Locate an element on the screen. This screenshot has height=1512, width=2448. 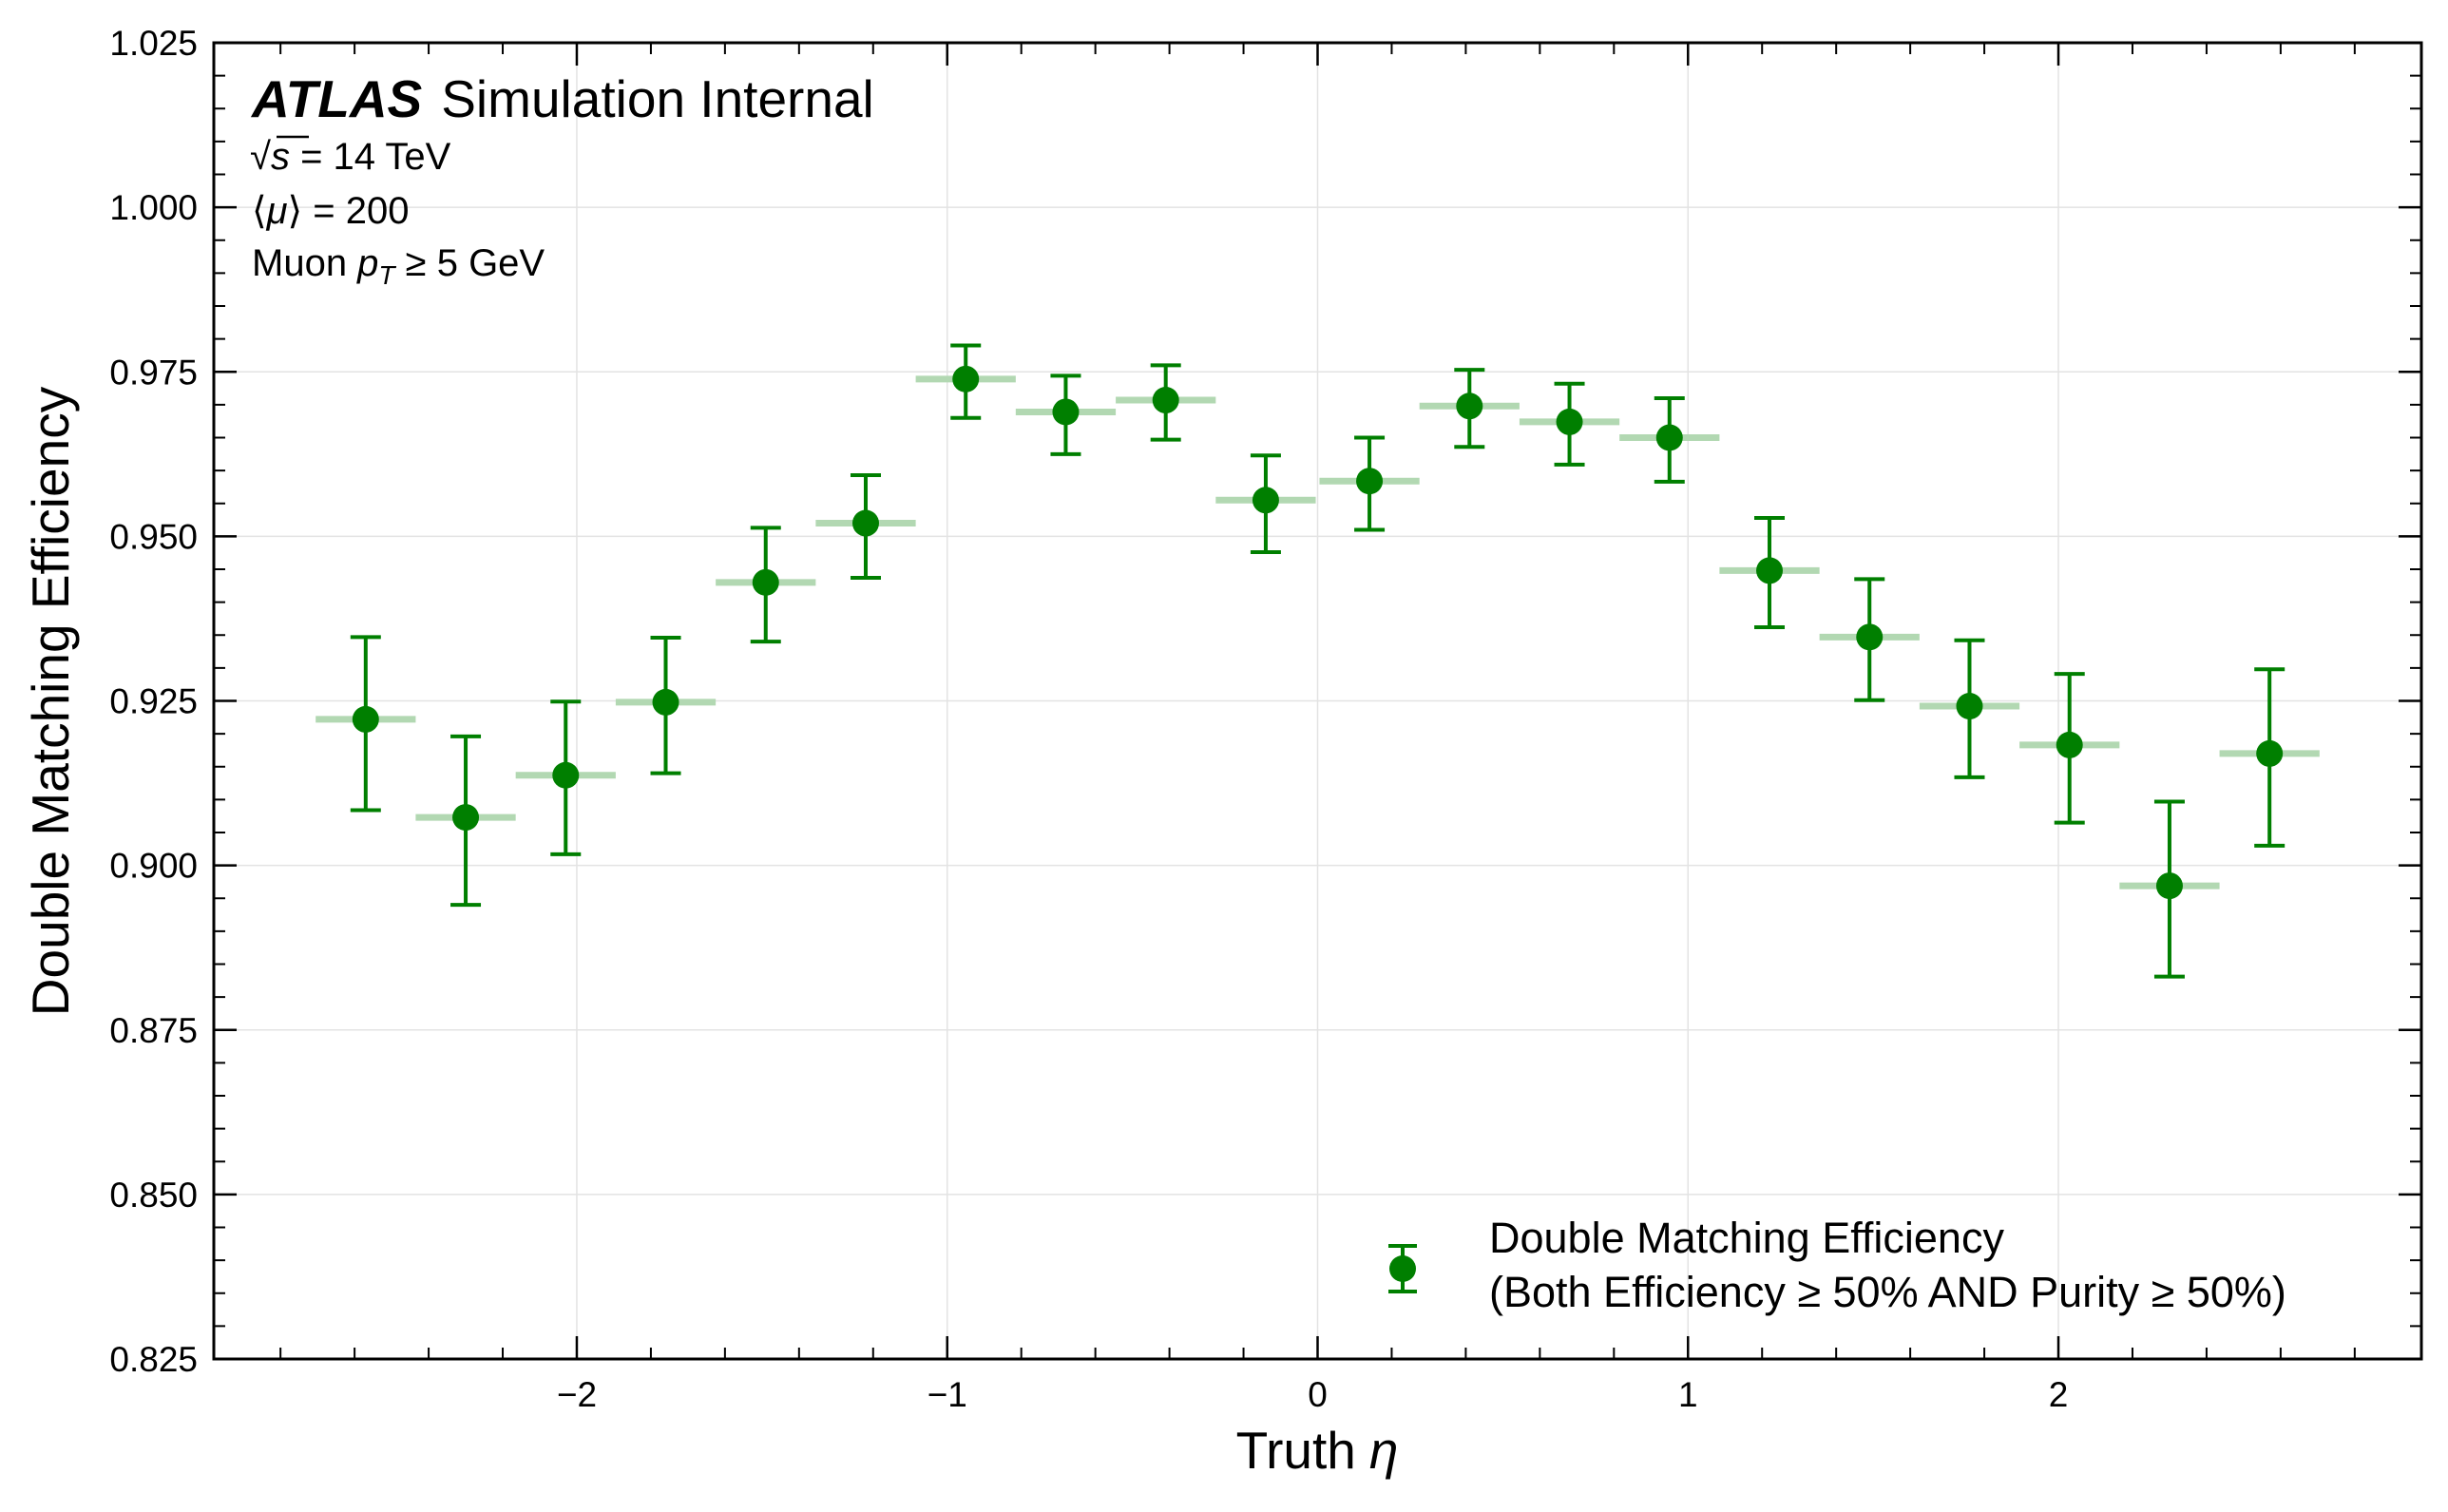
x-axis-label-symbol: η is located at coordinates (1384, 1450).